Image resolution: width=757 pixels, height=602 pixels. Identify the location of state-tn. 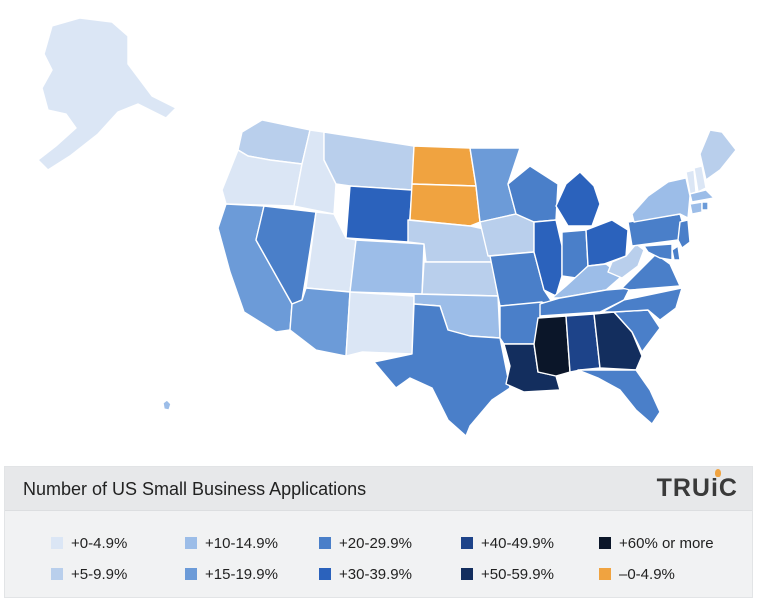
(585, 302).